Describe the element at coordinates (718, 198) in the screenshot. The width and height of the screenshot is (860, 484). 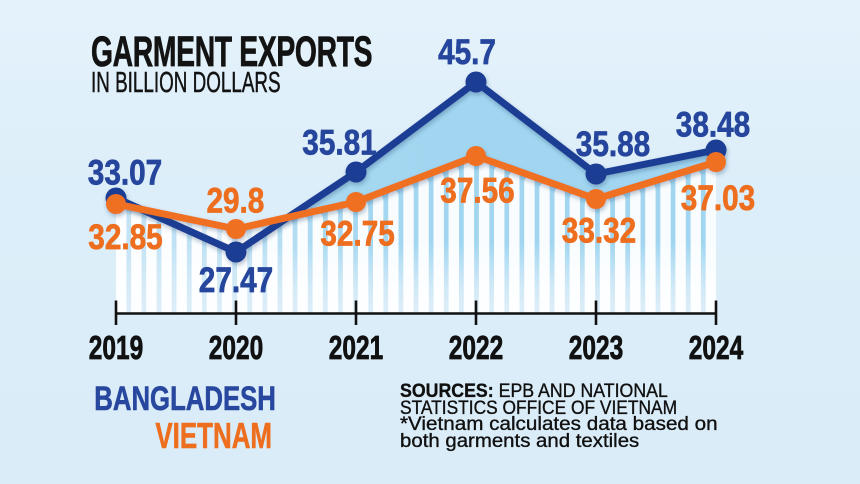
I see `svg-text: 37.03` at that location.